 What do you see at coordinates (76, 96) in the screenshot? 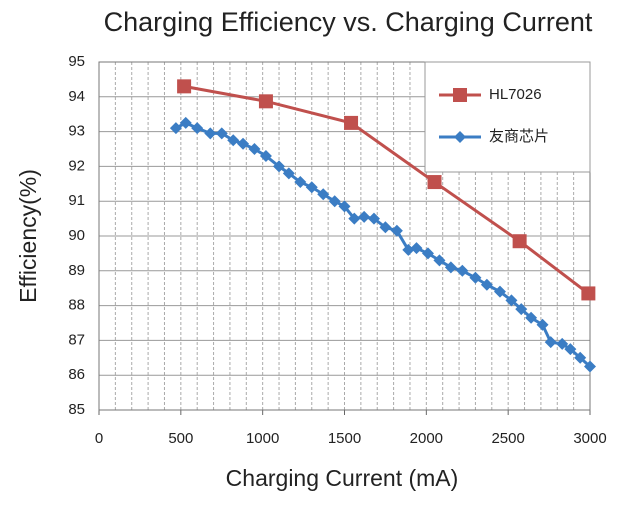
I see `y-tick-label: 94` at bounding box center [76, 96].